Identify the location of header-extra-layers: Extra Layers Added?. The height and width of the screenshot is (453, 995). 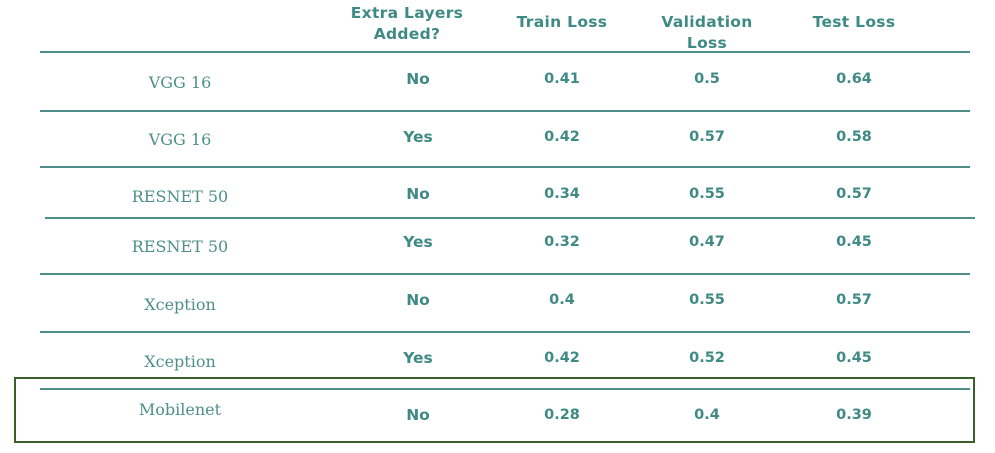
(407, 23).